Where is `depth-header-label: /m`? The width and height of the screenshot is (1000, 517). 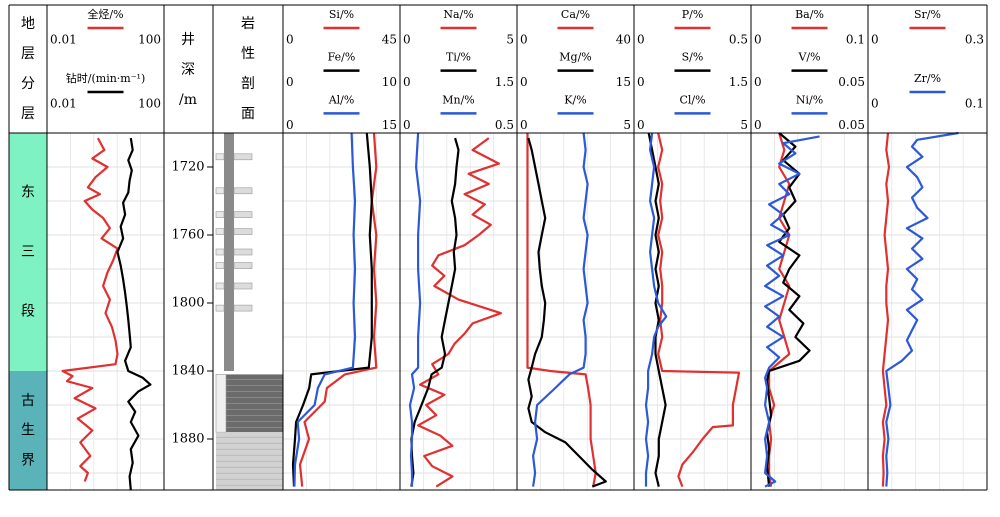 depth-header-label: /m is located at coordinates (188, 100).